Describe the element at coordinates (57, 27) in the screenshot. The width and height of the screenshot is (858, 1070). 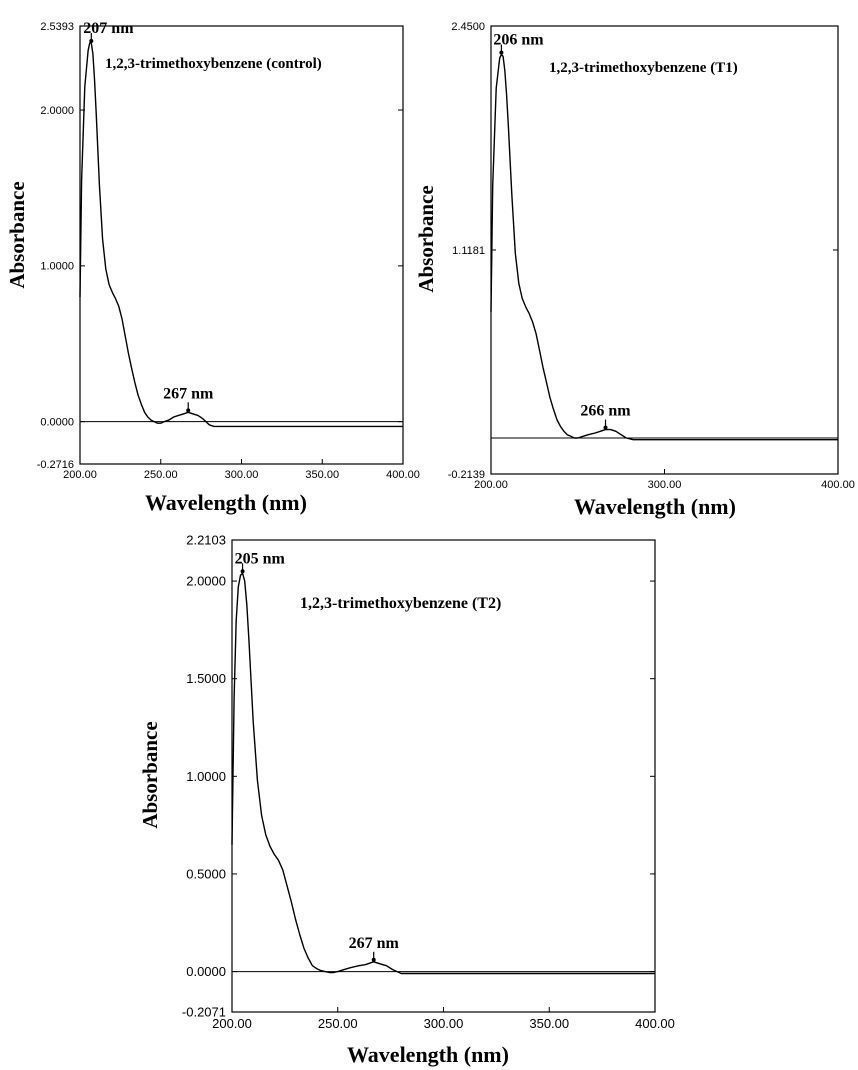
I see `y-tick-label: 2.5393` at that location.